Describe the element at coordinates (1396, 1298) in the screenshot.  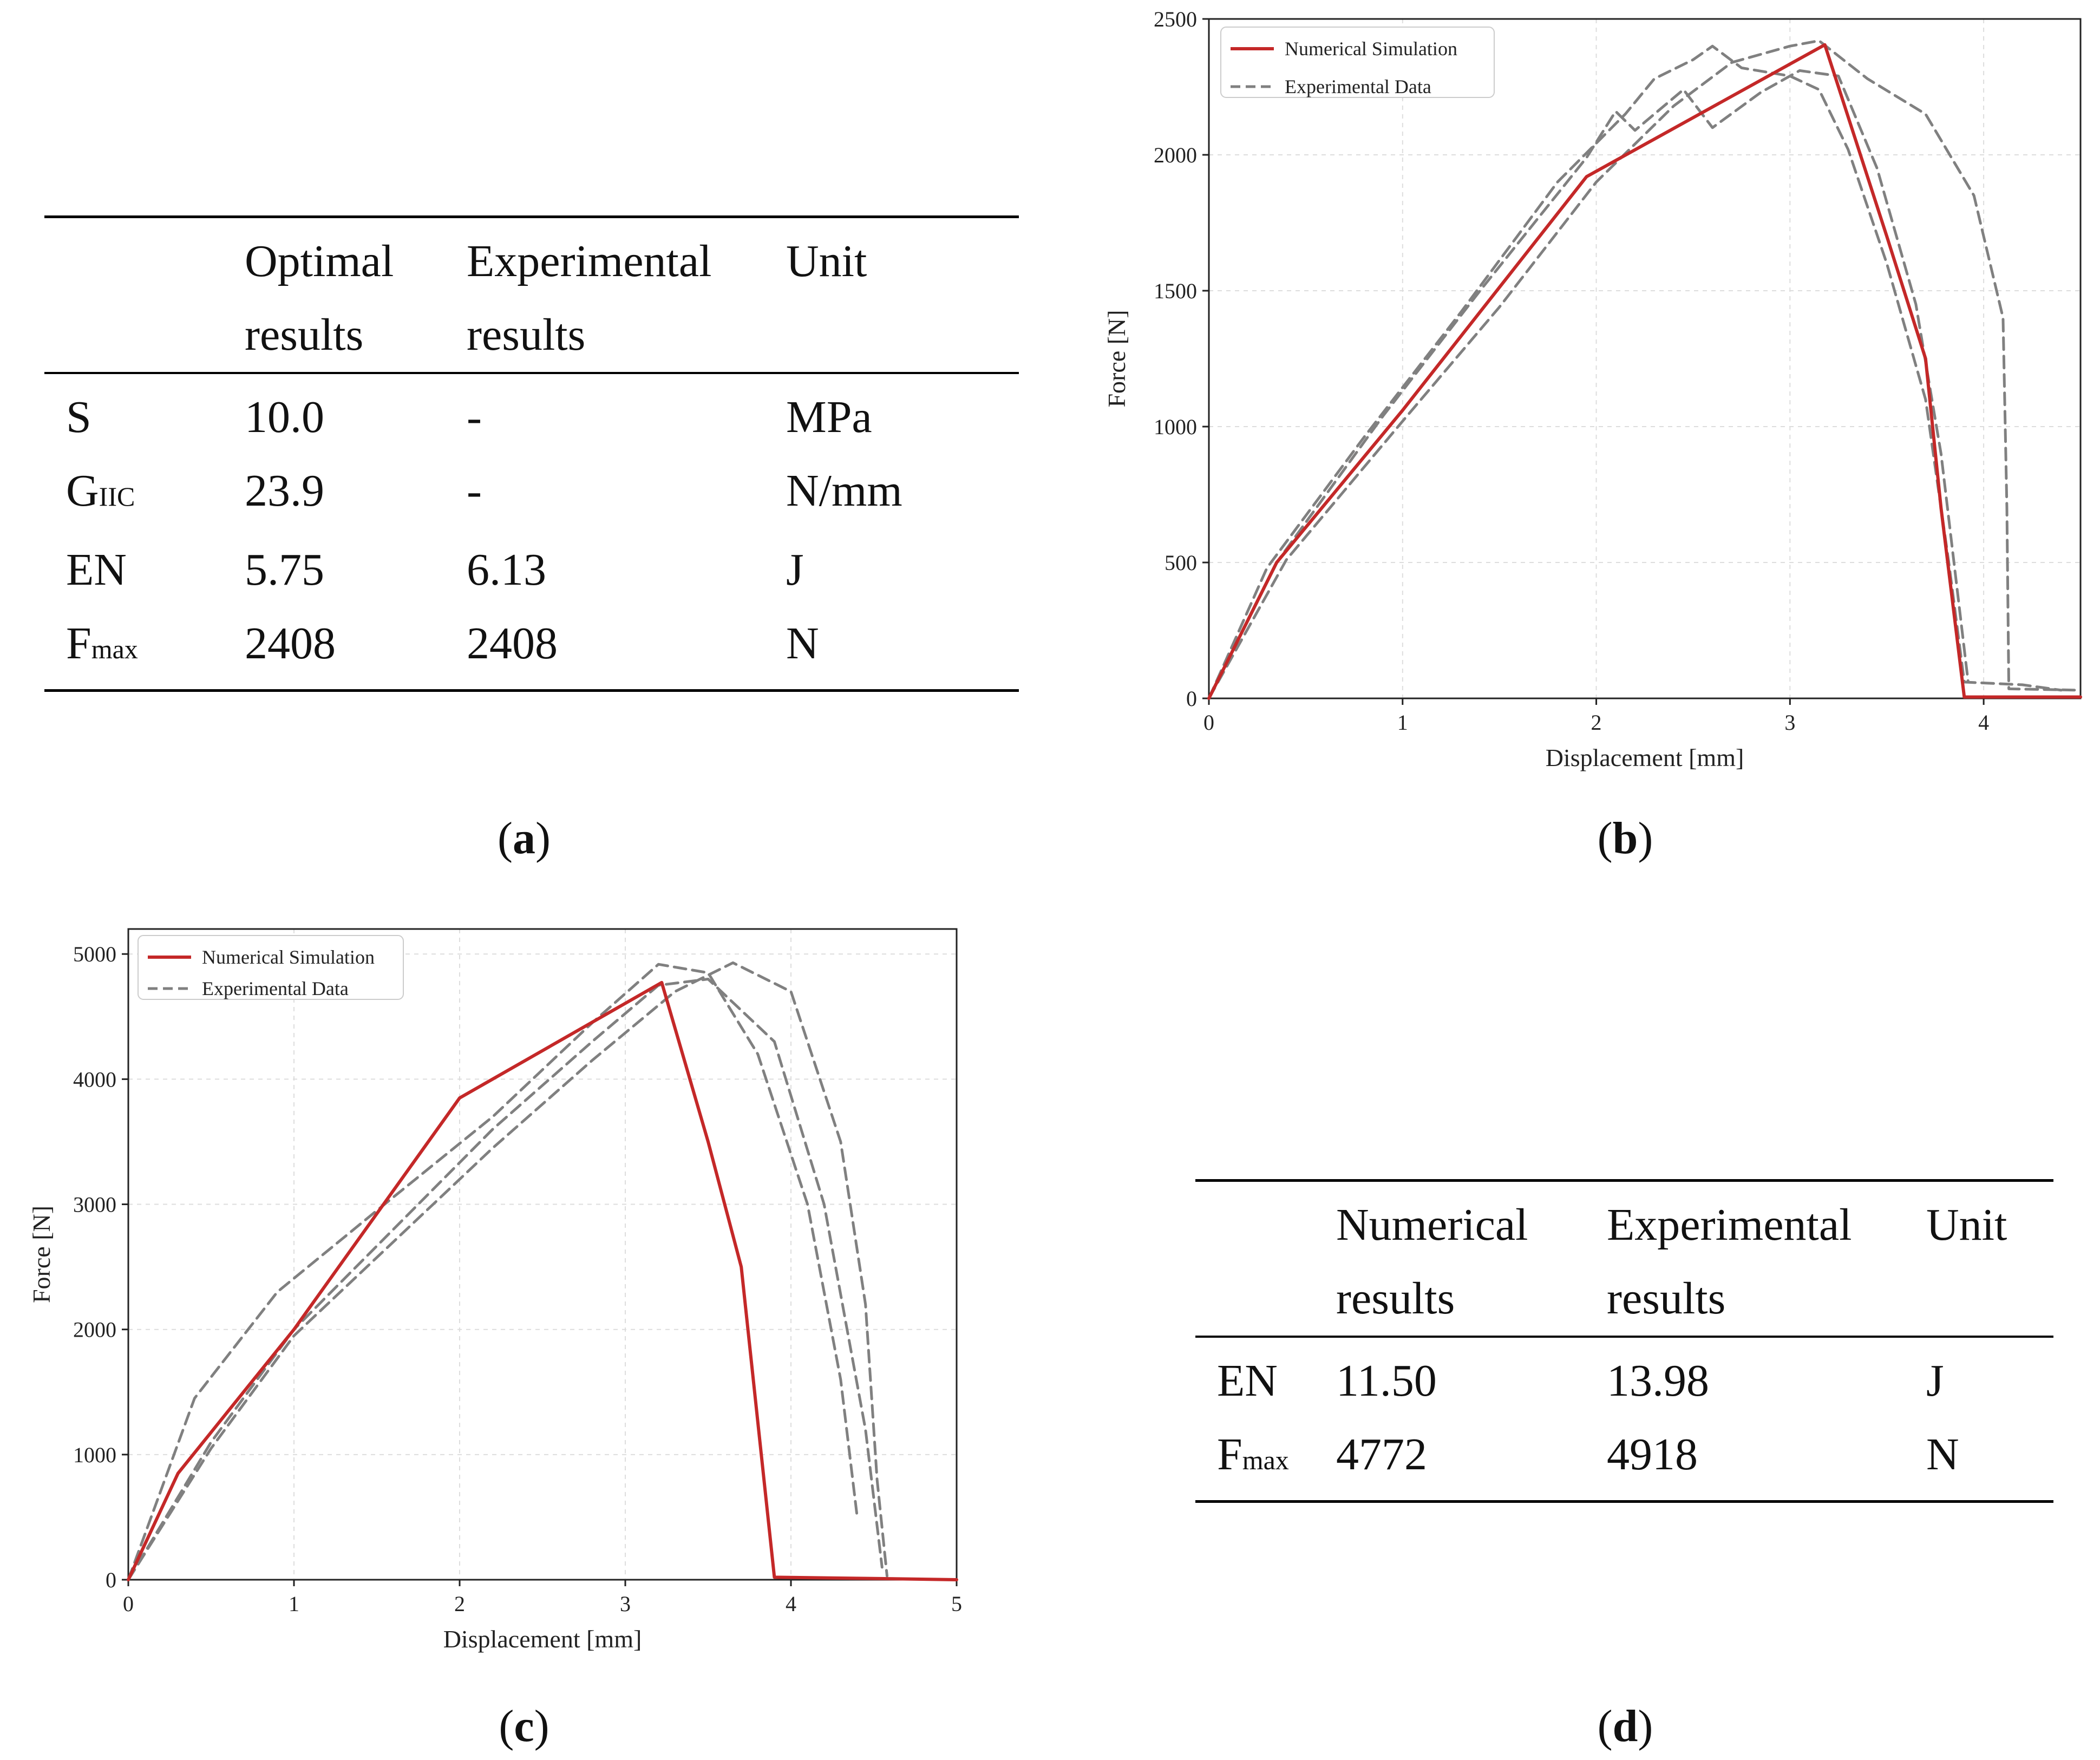
I see `table-d-header-numerical-line2: results` at that location.